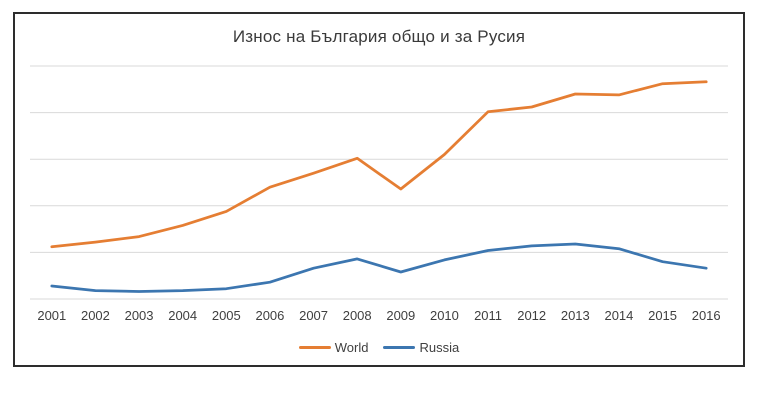 The width and height of the screenshot is (768, 418). I want to click on chart-legend: World Russia, so click(379, 347).